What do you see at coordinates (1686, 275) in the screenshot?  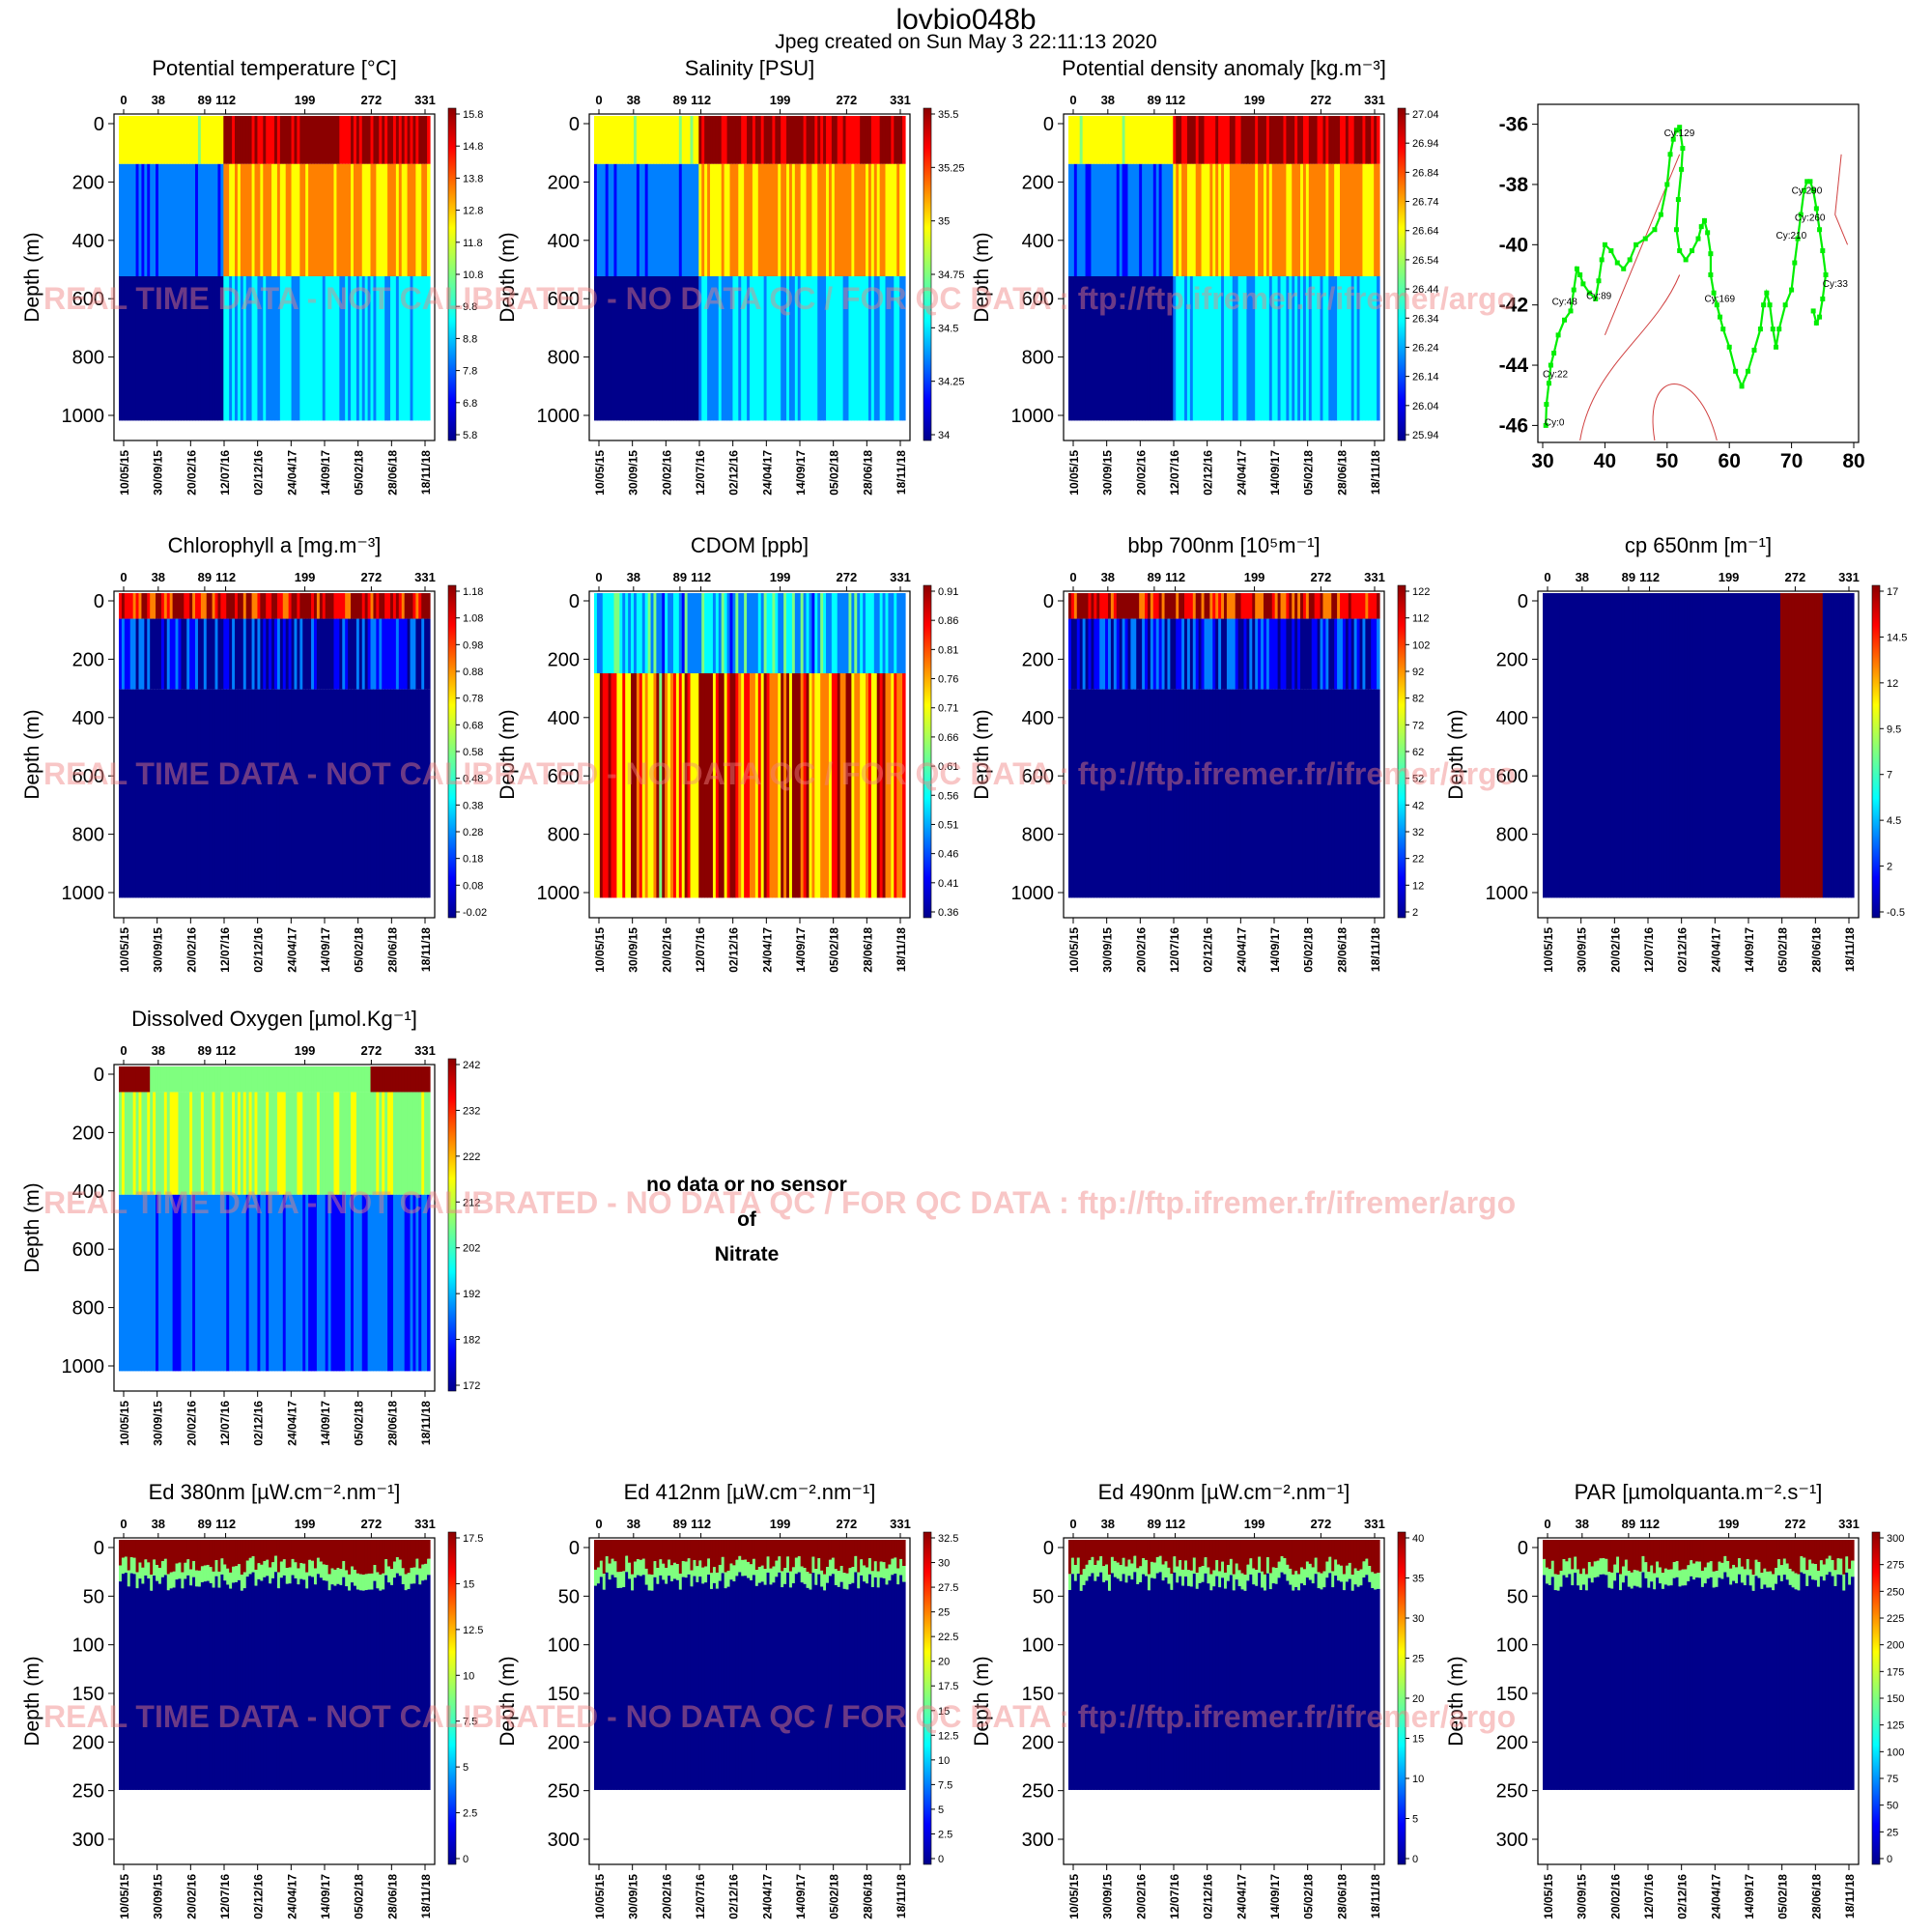 I see `float-track-line` at bounding box center [1686, 275].